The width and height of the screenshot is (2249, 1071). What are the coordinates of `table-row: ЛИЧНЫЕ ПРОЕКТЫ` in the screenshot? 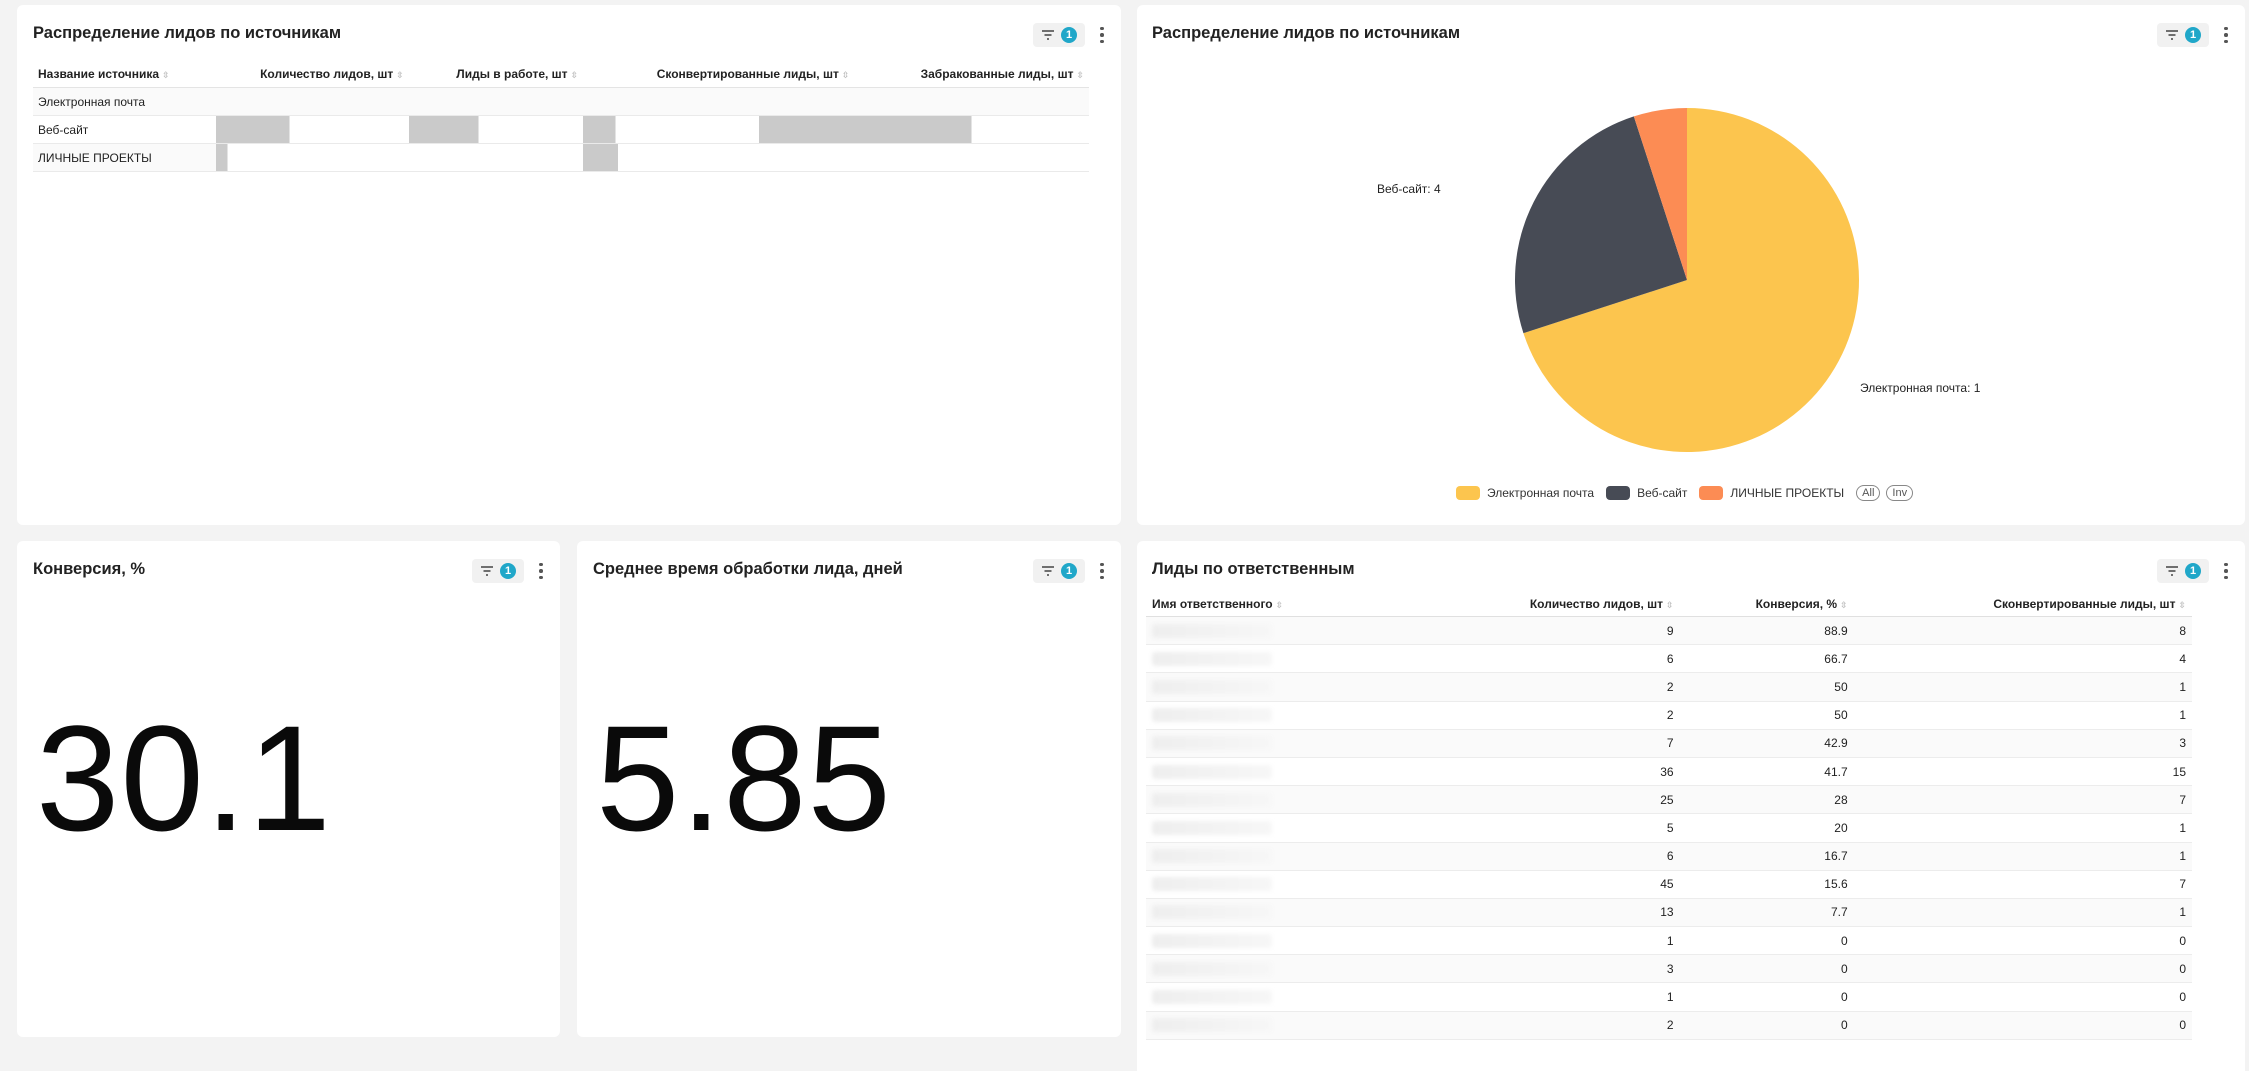 It's located at (561, 157).